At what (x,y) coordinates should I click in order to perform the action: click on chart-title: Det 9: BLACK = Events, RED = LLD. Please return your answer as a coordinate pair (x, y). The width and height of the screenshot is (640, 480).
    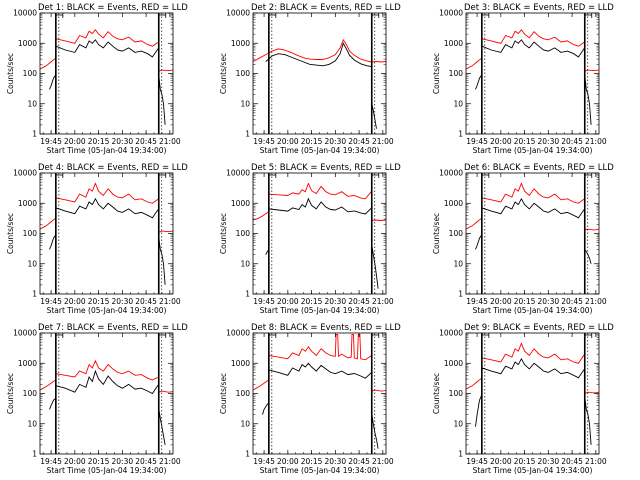
    Looking at the image, I should click on (539, 328).